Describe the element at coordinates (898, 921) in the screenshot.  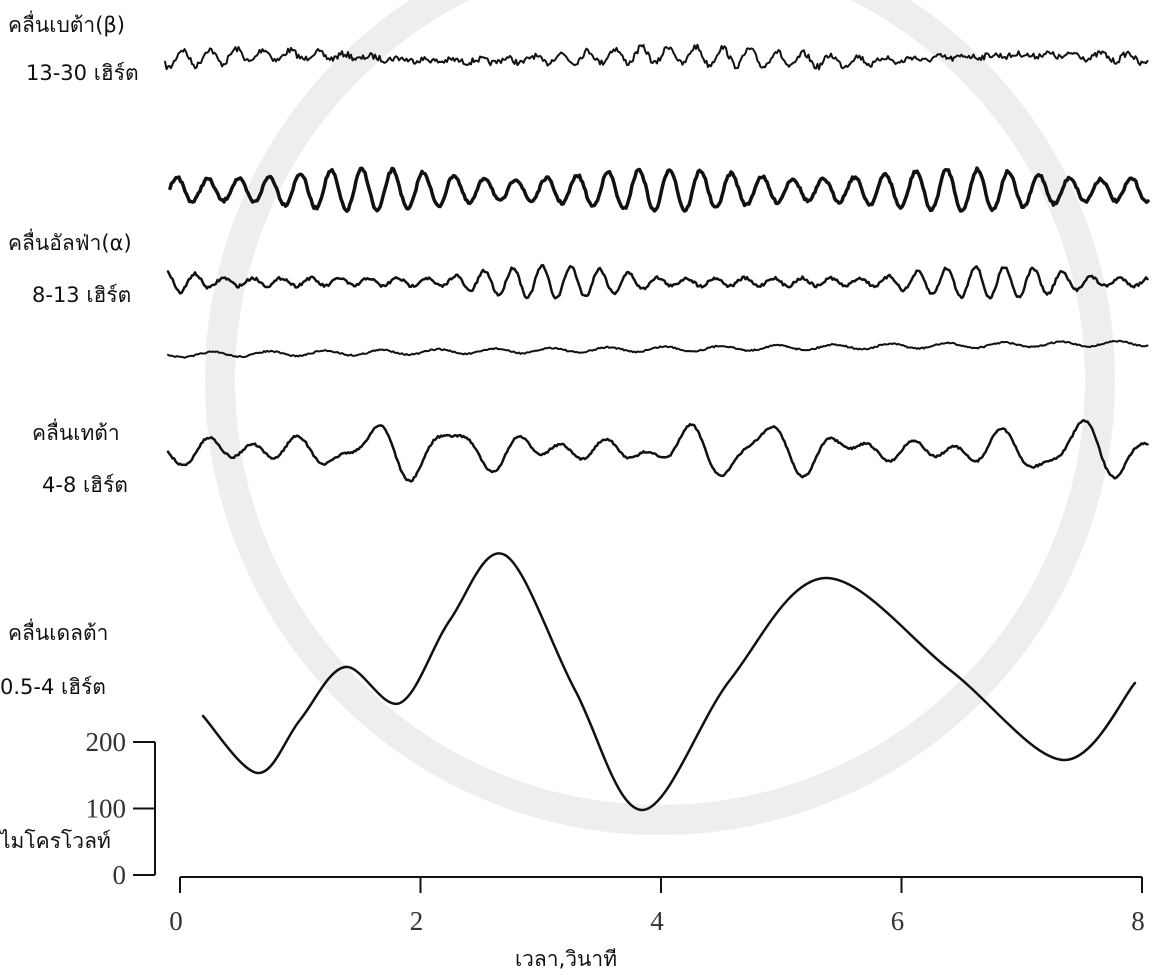
I see `x-tick-label: 6` at that location.